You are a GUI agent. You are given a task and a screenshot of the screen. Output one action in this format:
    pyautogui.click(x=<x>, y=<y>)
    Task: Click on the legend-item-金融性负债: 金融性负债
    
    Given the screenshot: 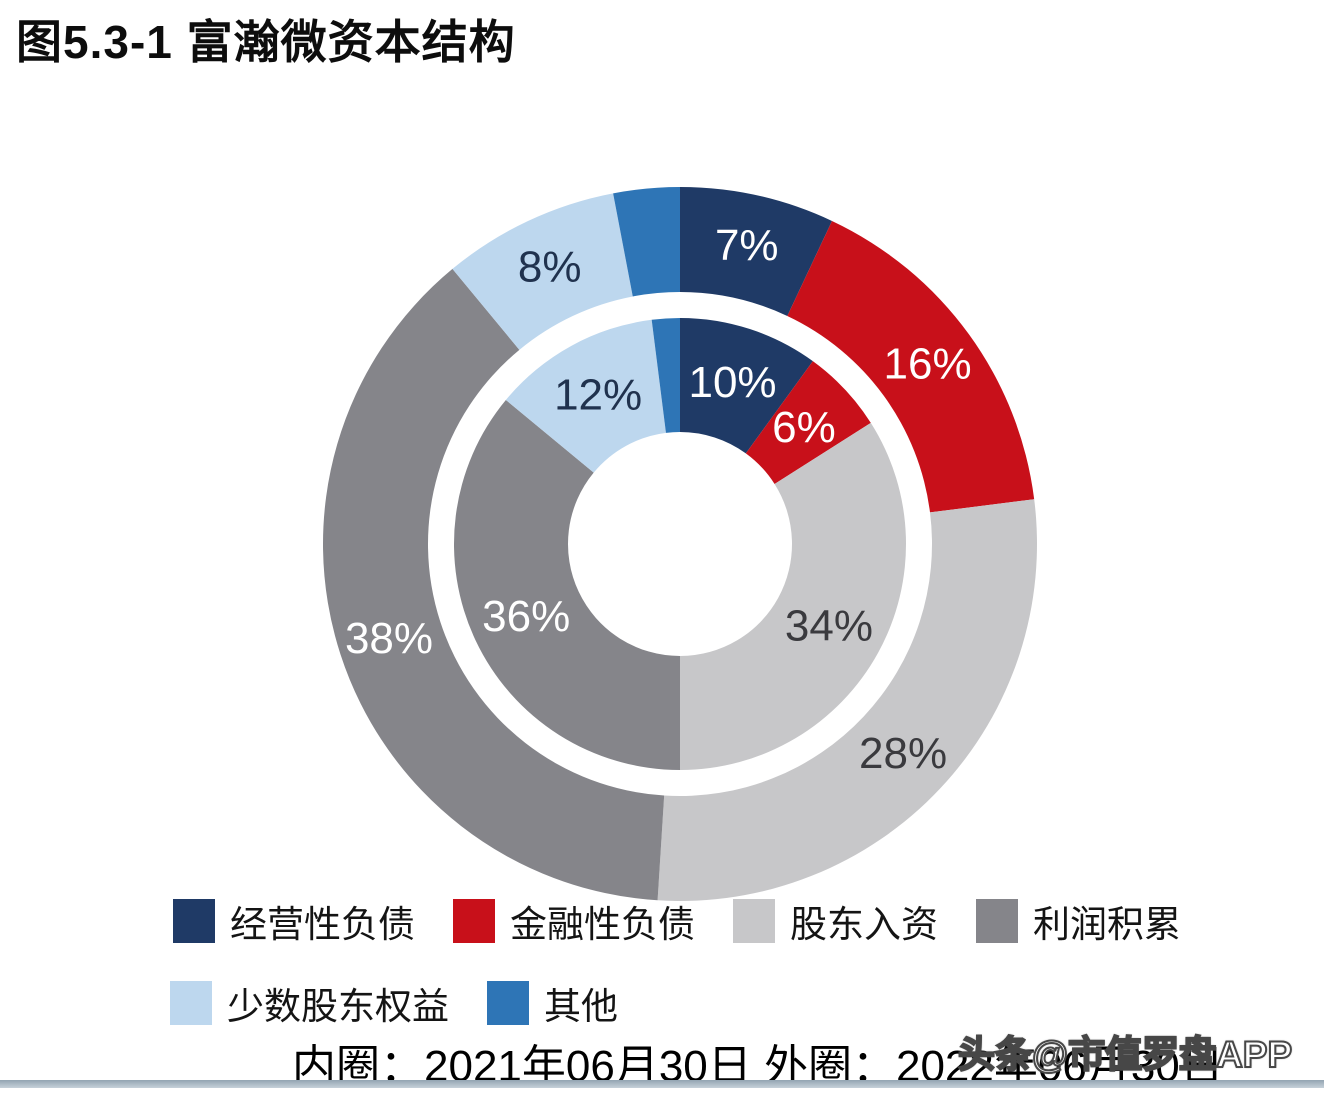 What is the action you would take?
    pyautogui.click(x=574, y=921)
    